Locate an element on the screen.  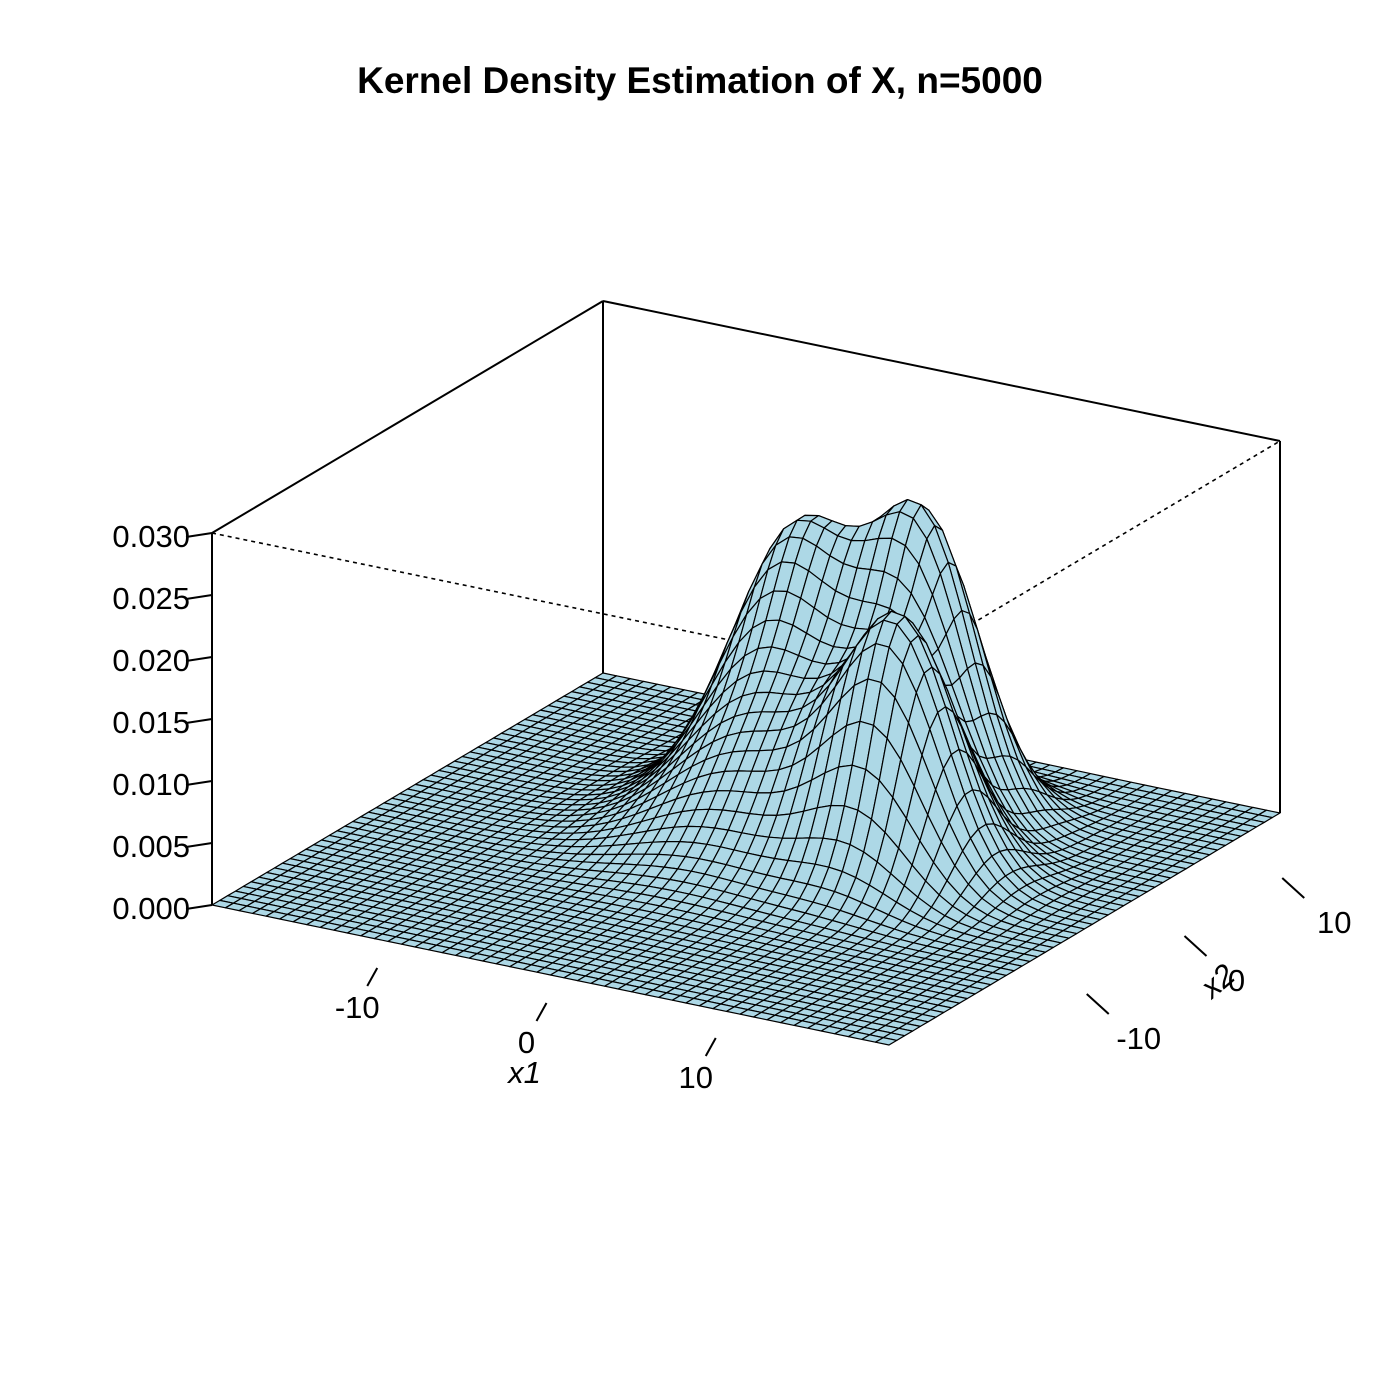
z-tick-label: 0.025 is located at coordinates (151, 598).